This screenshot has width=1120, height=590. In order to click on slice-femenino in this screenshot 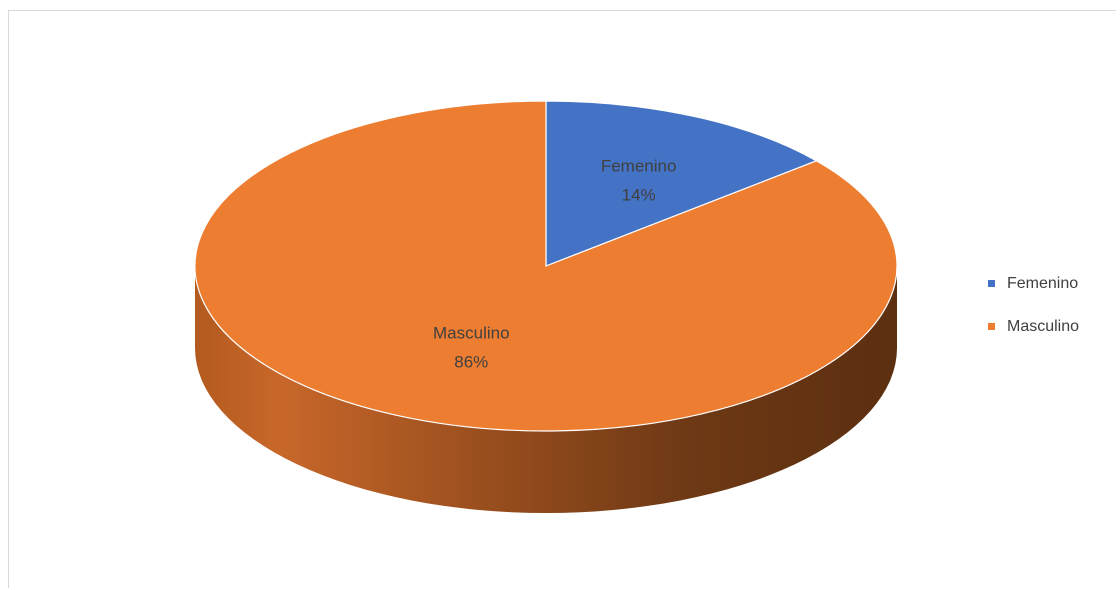, I will do `click(681, 183)`.